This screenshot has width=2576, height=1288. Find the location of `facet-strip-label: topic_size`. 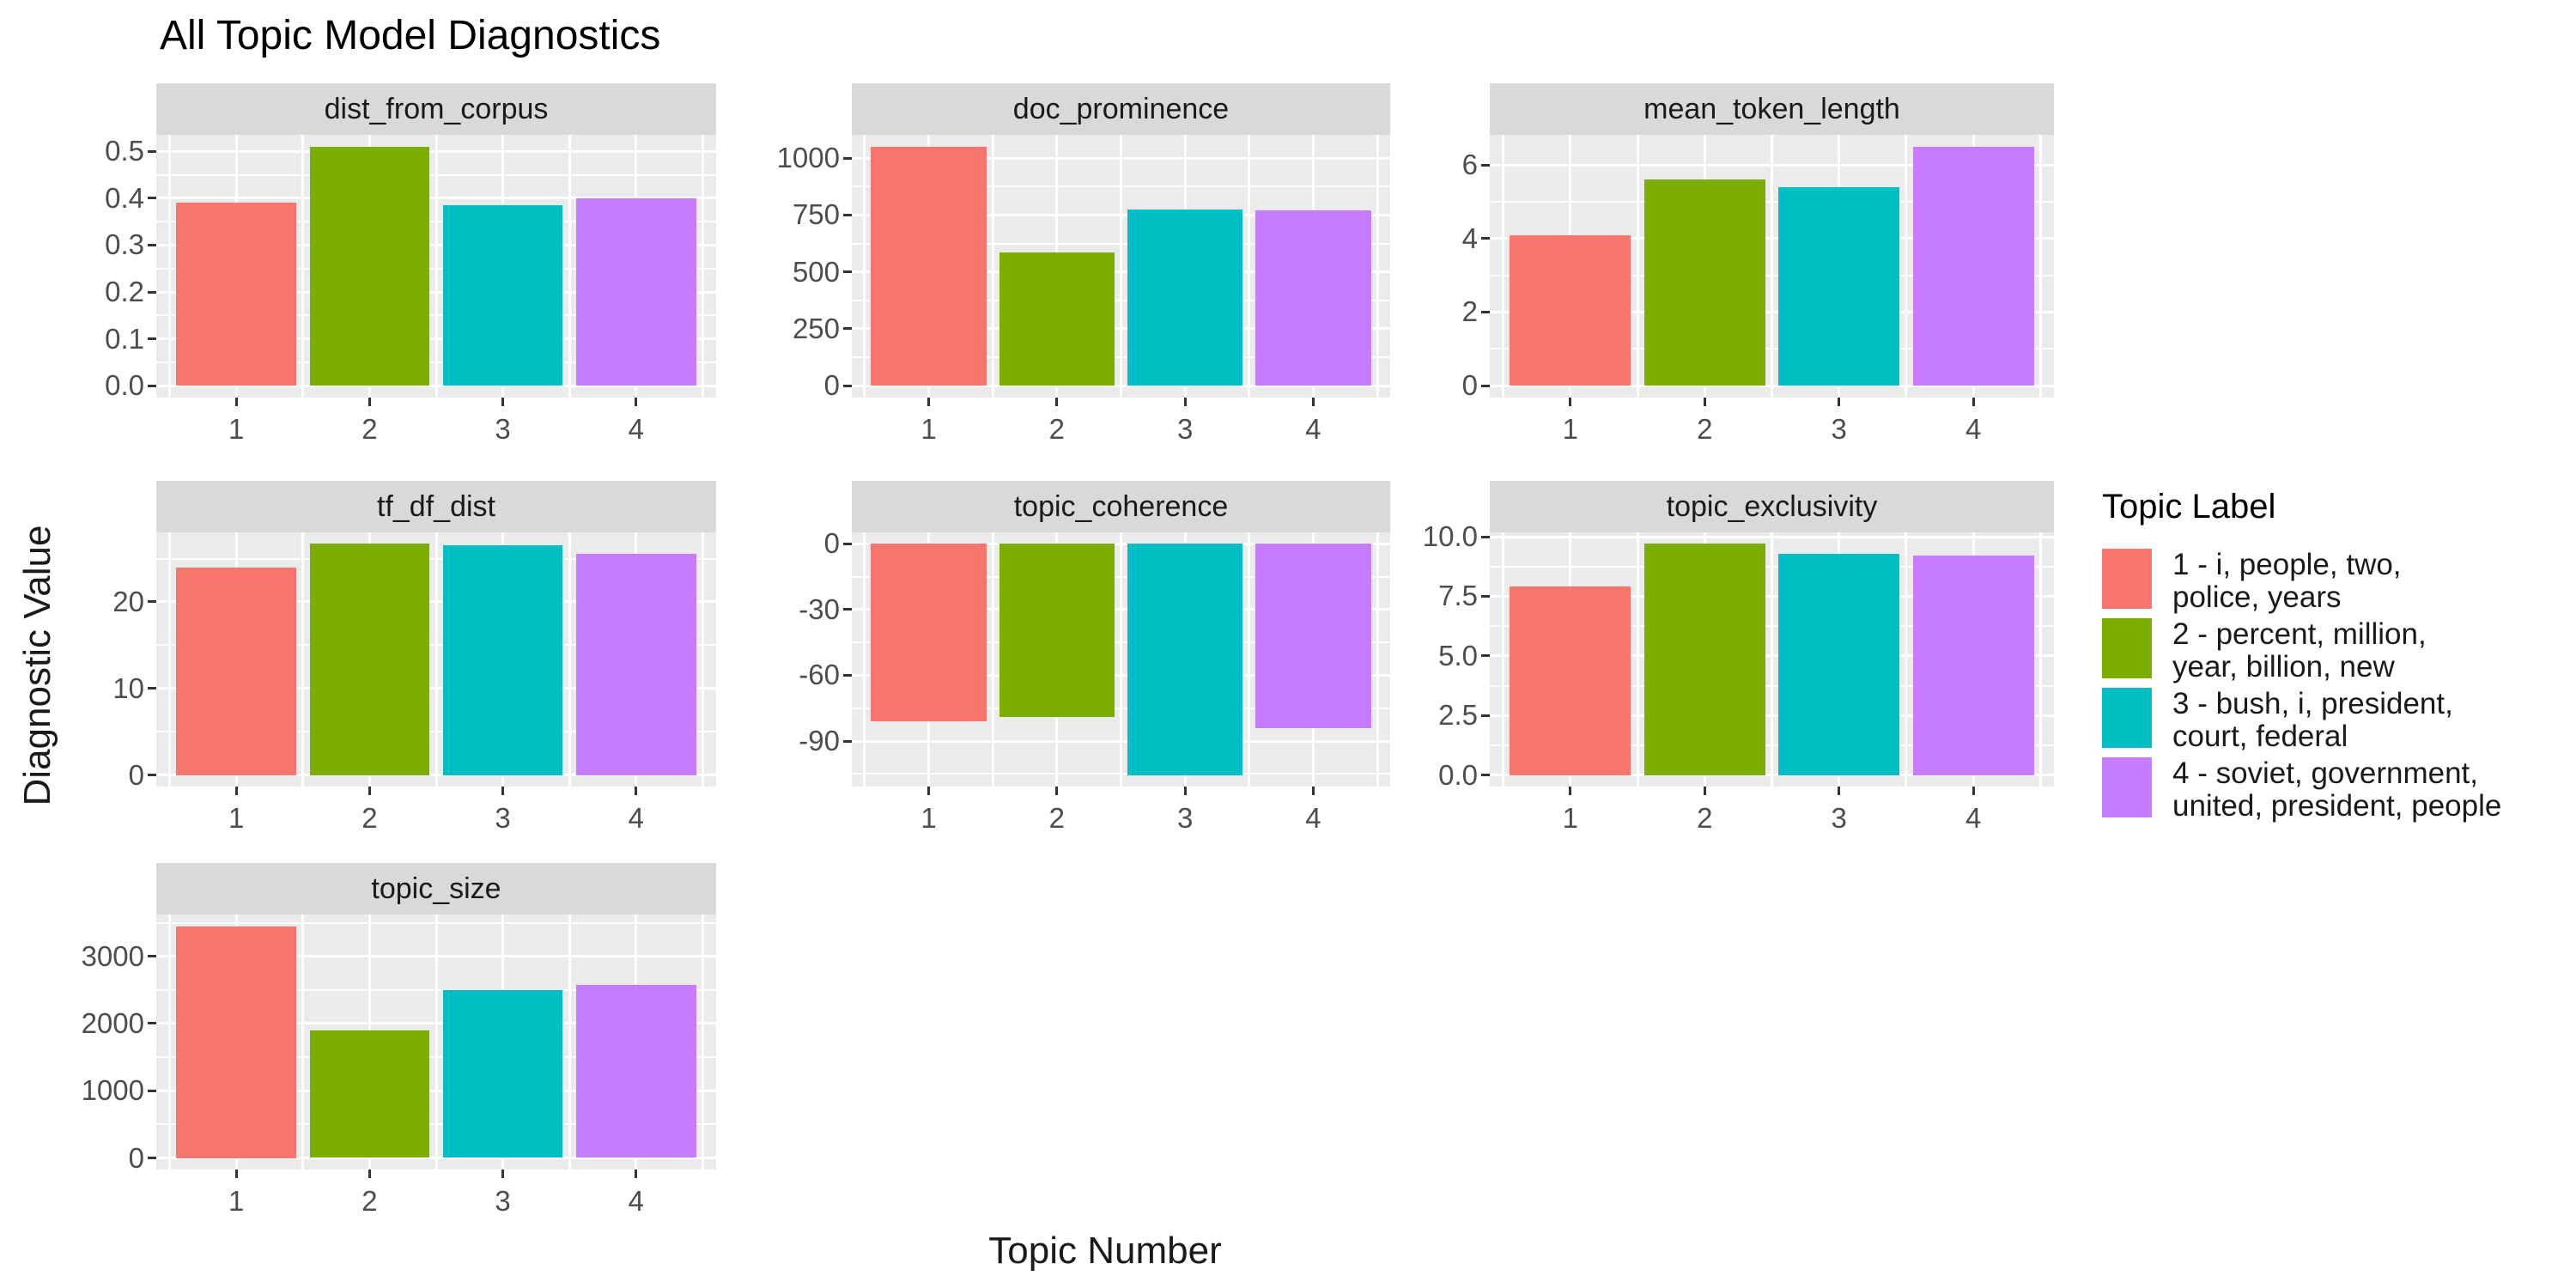

facet-strip-label: topic_size is located at coordinates (436, 889).